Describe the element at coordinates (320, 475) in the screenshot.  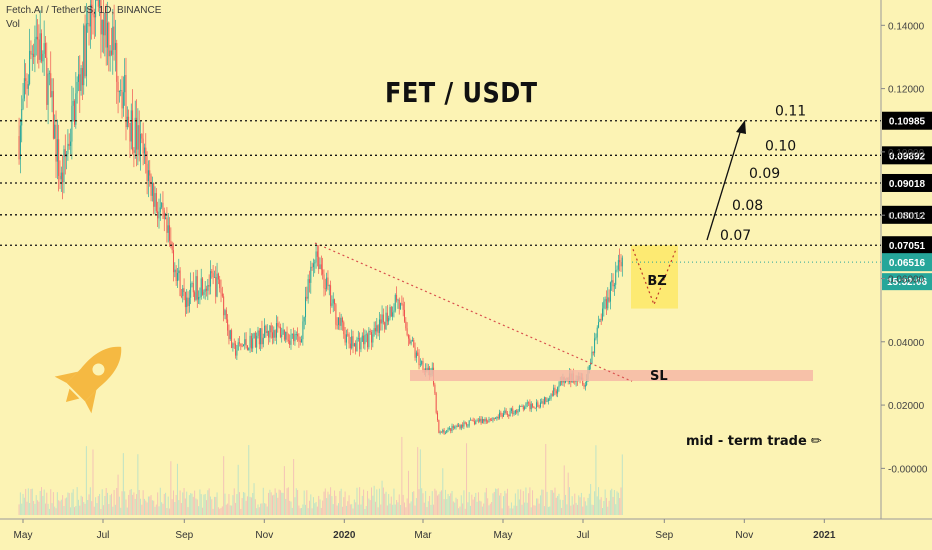
I see `volume-bars` at that location.